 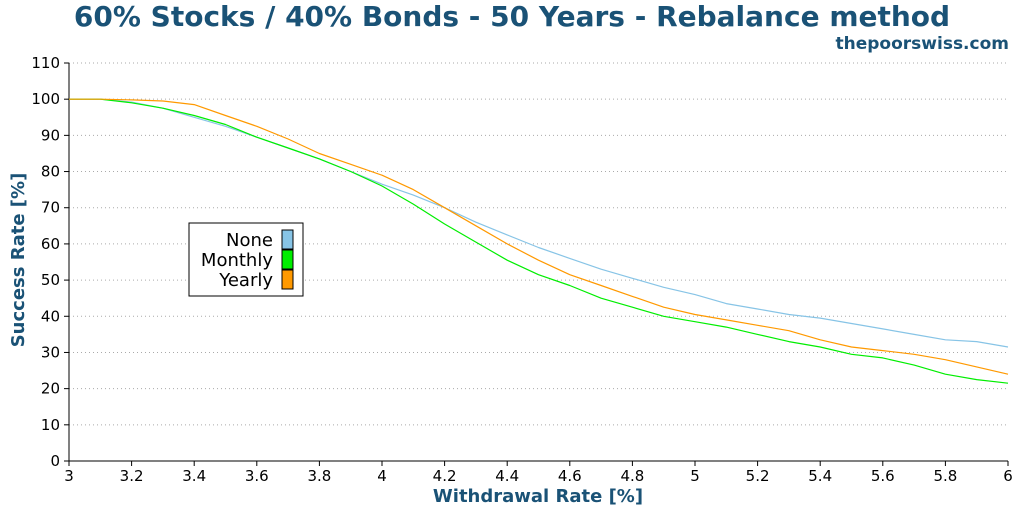 What do you see at coordinates (632, 476) in the screenshot?
I see `x-tick-label: 4.8` at bounding box center [632, 476].